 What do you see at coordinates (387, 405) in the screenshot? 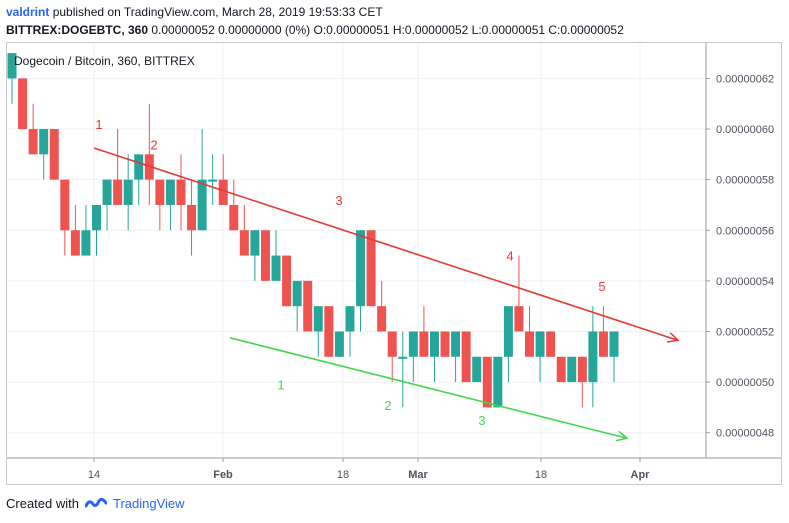
I see `support-touch-label: 2` at bounding box center [387, 405].